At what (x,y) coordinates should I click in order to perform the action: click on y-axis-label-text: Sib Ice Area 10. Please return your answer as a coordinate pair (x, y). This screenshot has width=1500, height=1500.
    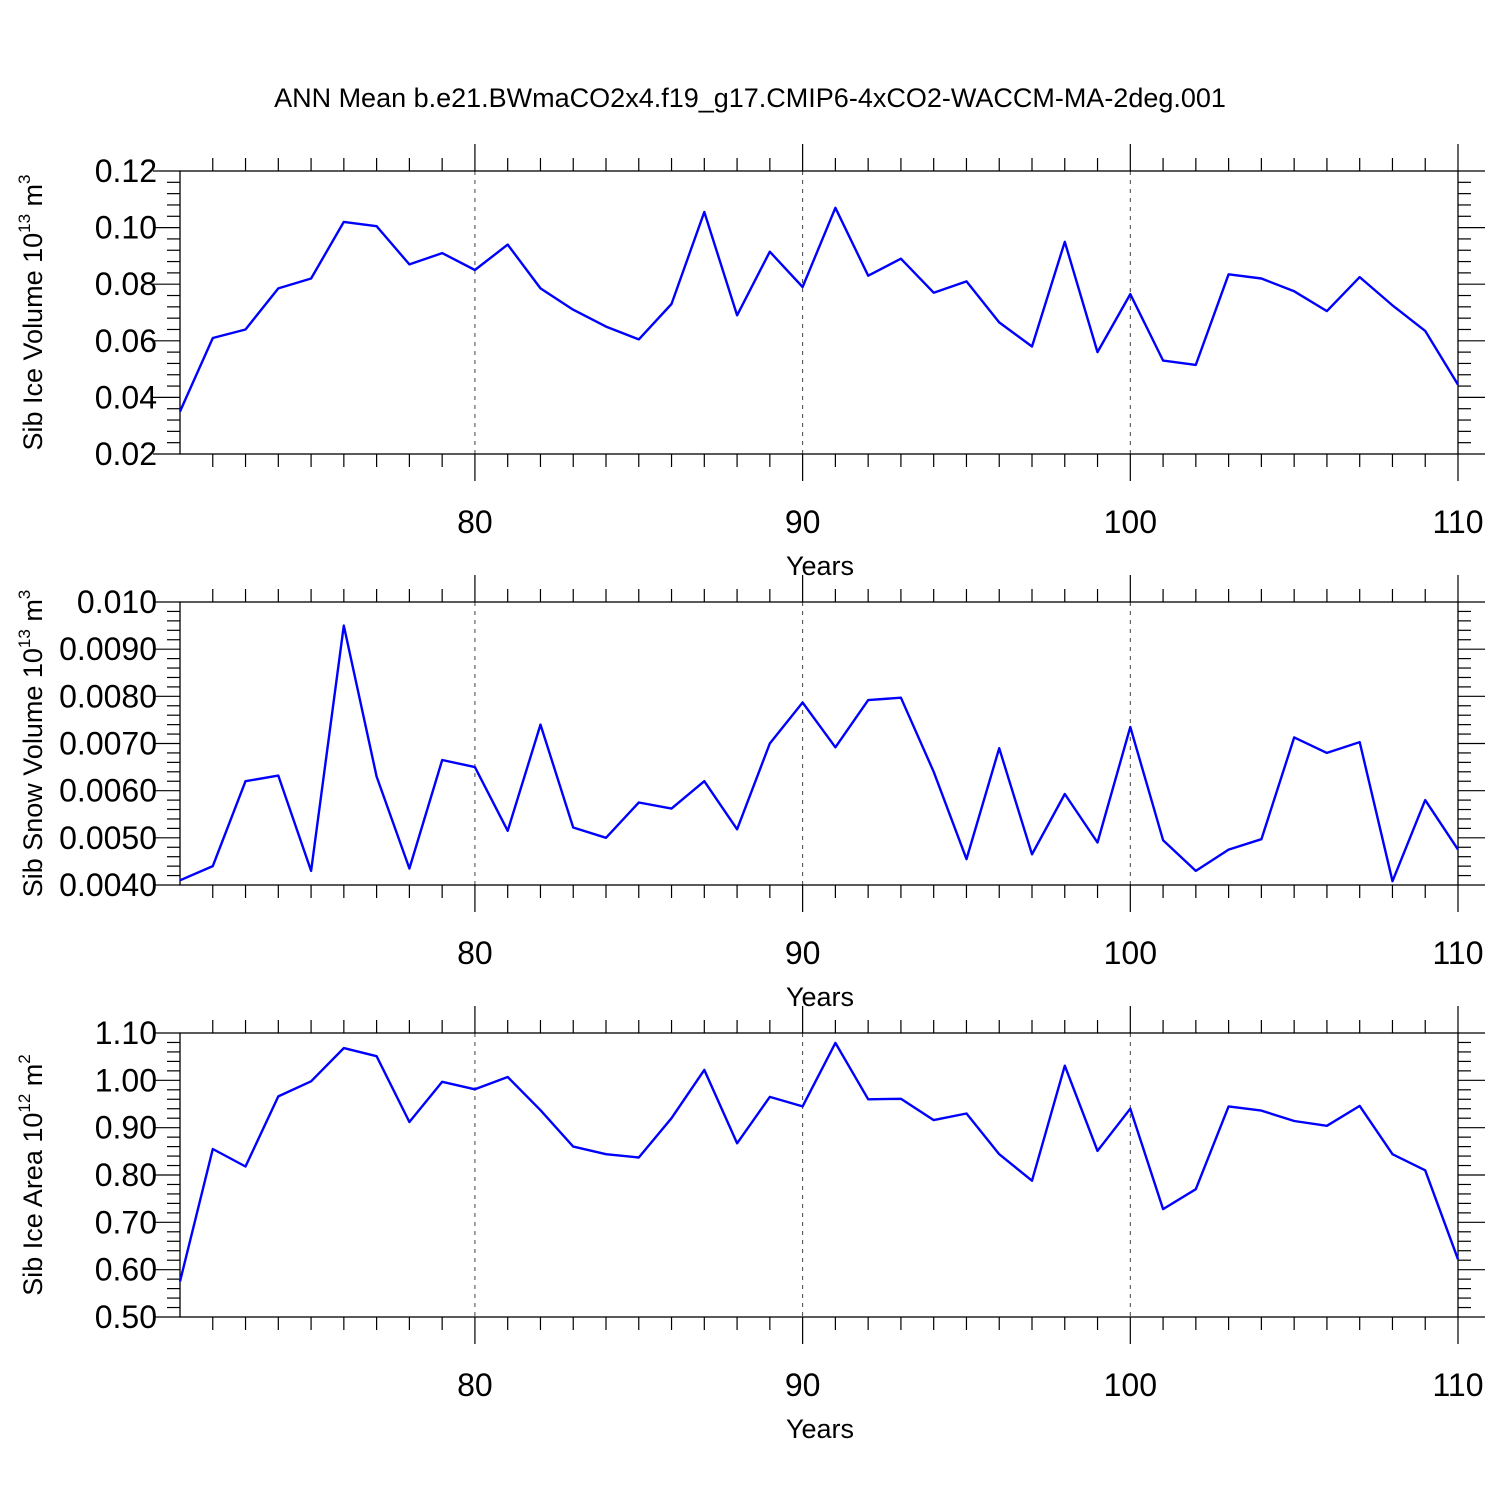
    Looking at the image, I should click on (33, 1204).